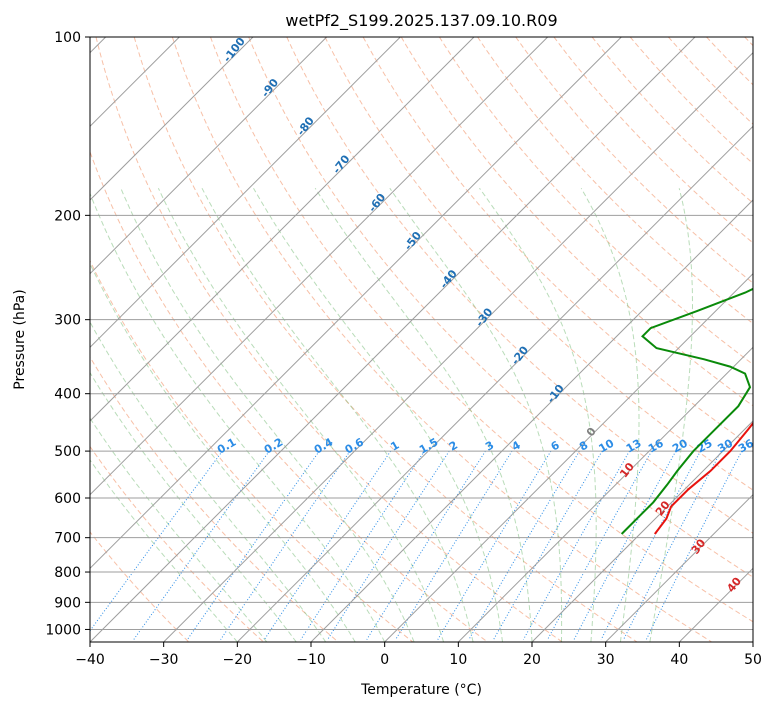 The width and height of the screenshot is (775, 708). What do you see at coordinates (67, 216) in the screenshot?
I see `y-tick-label: 200` at bounding box center [67, 216].